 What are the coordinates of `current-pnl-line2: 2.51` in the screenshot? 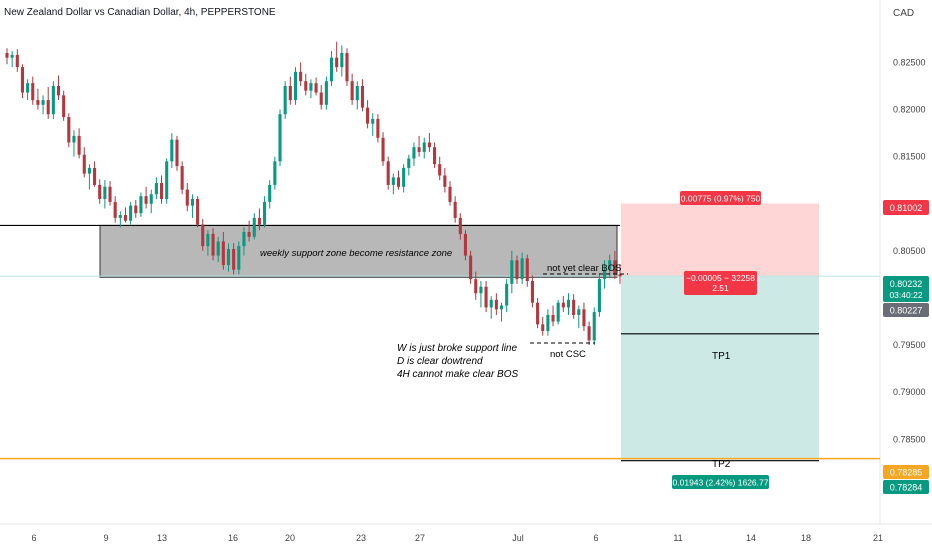 It's located at (720, 288).